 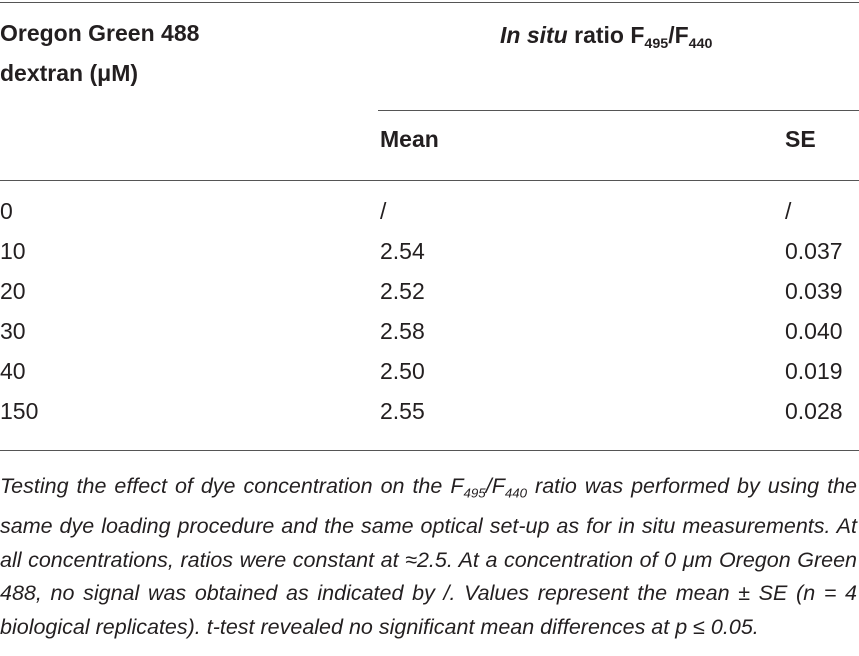 What do you see at coordinates (474, 493) in the screenshot?
I see `footnote-segment: 495` at bounding box center [474, 493].